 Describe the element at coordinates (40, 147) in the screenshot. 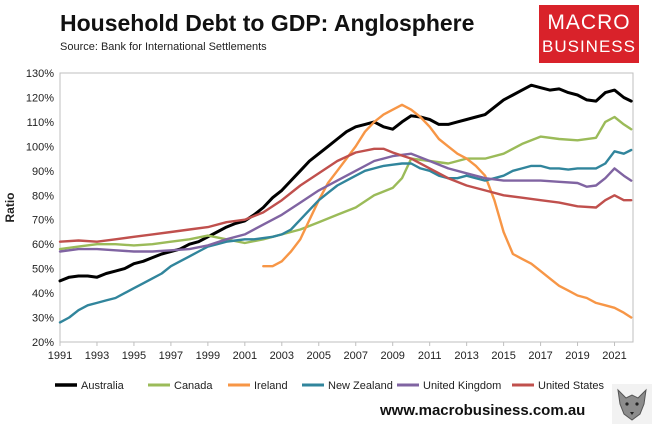

I see `y-tick-label: 100%` at that location.